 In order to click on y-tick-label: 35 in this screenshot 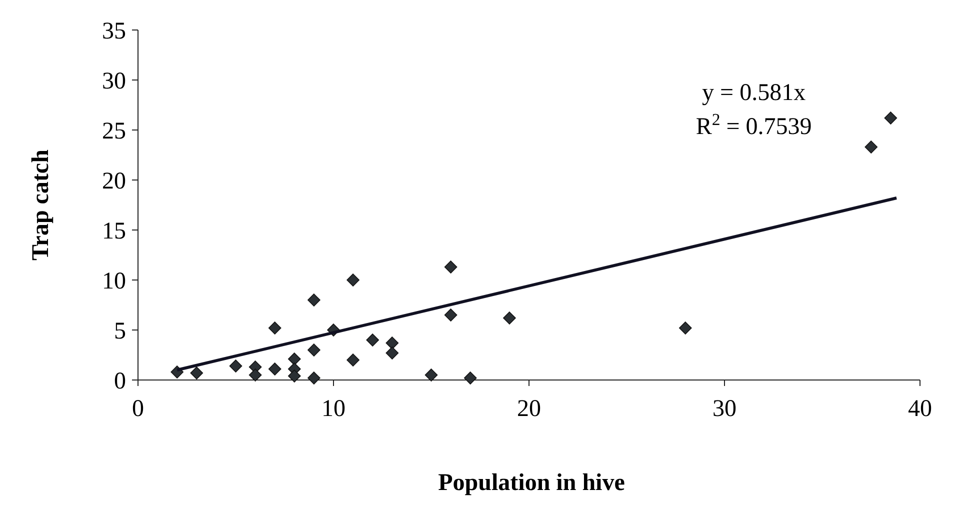, I will do `click(114, 31)`.